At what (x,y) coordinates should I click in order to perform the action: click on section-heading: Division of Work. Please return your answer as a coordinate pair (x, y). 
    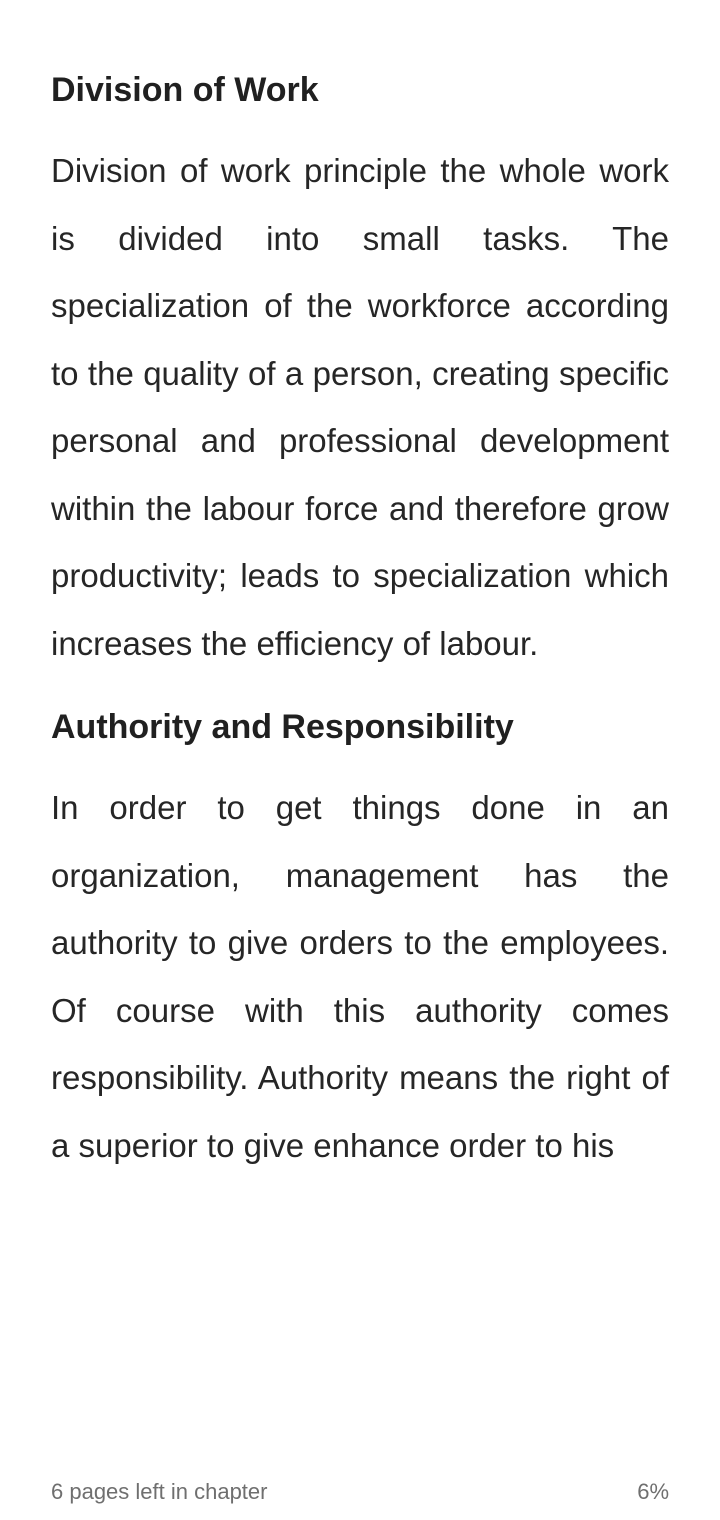
    Looking at the image, I should click on (185, 90).